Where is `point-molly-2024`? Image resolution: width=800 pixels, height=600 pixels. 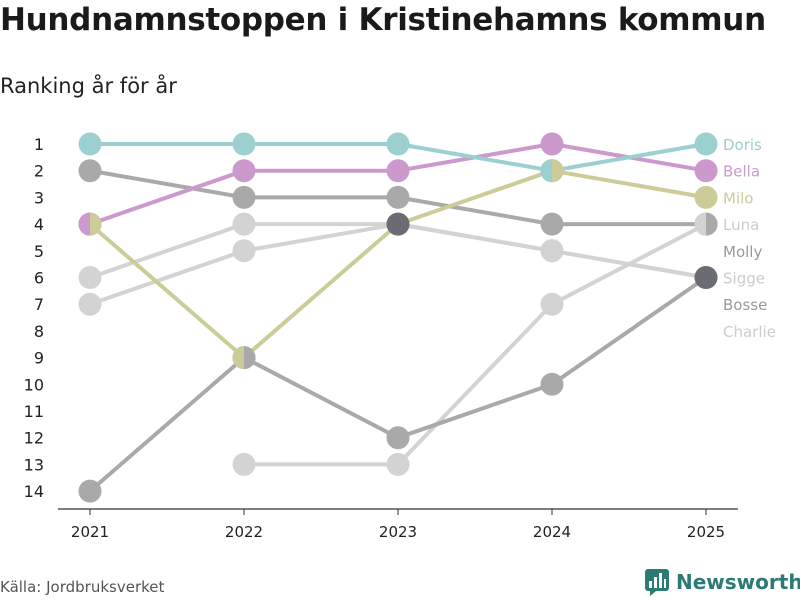
point-molly-2024 is located at coordinates (552, 251).